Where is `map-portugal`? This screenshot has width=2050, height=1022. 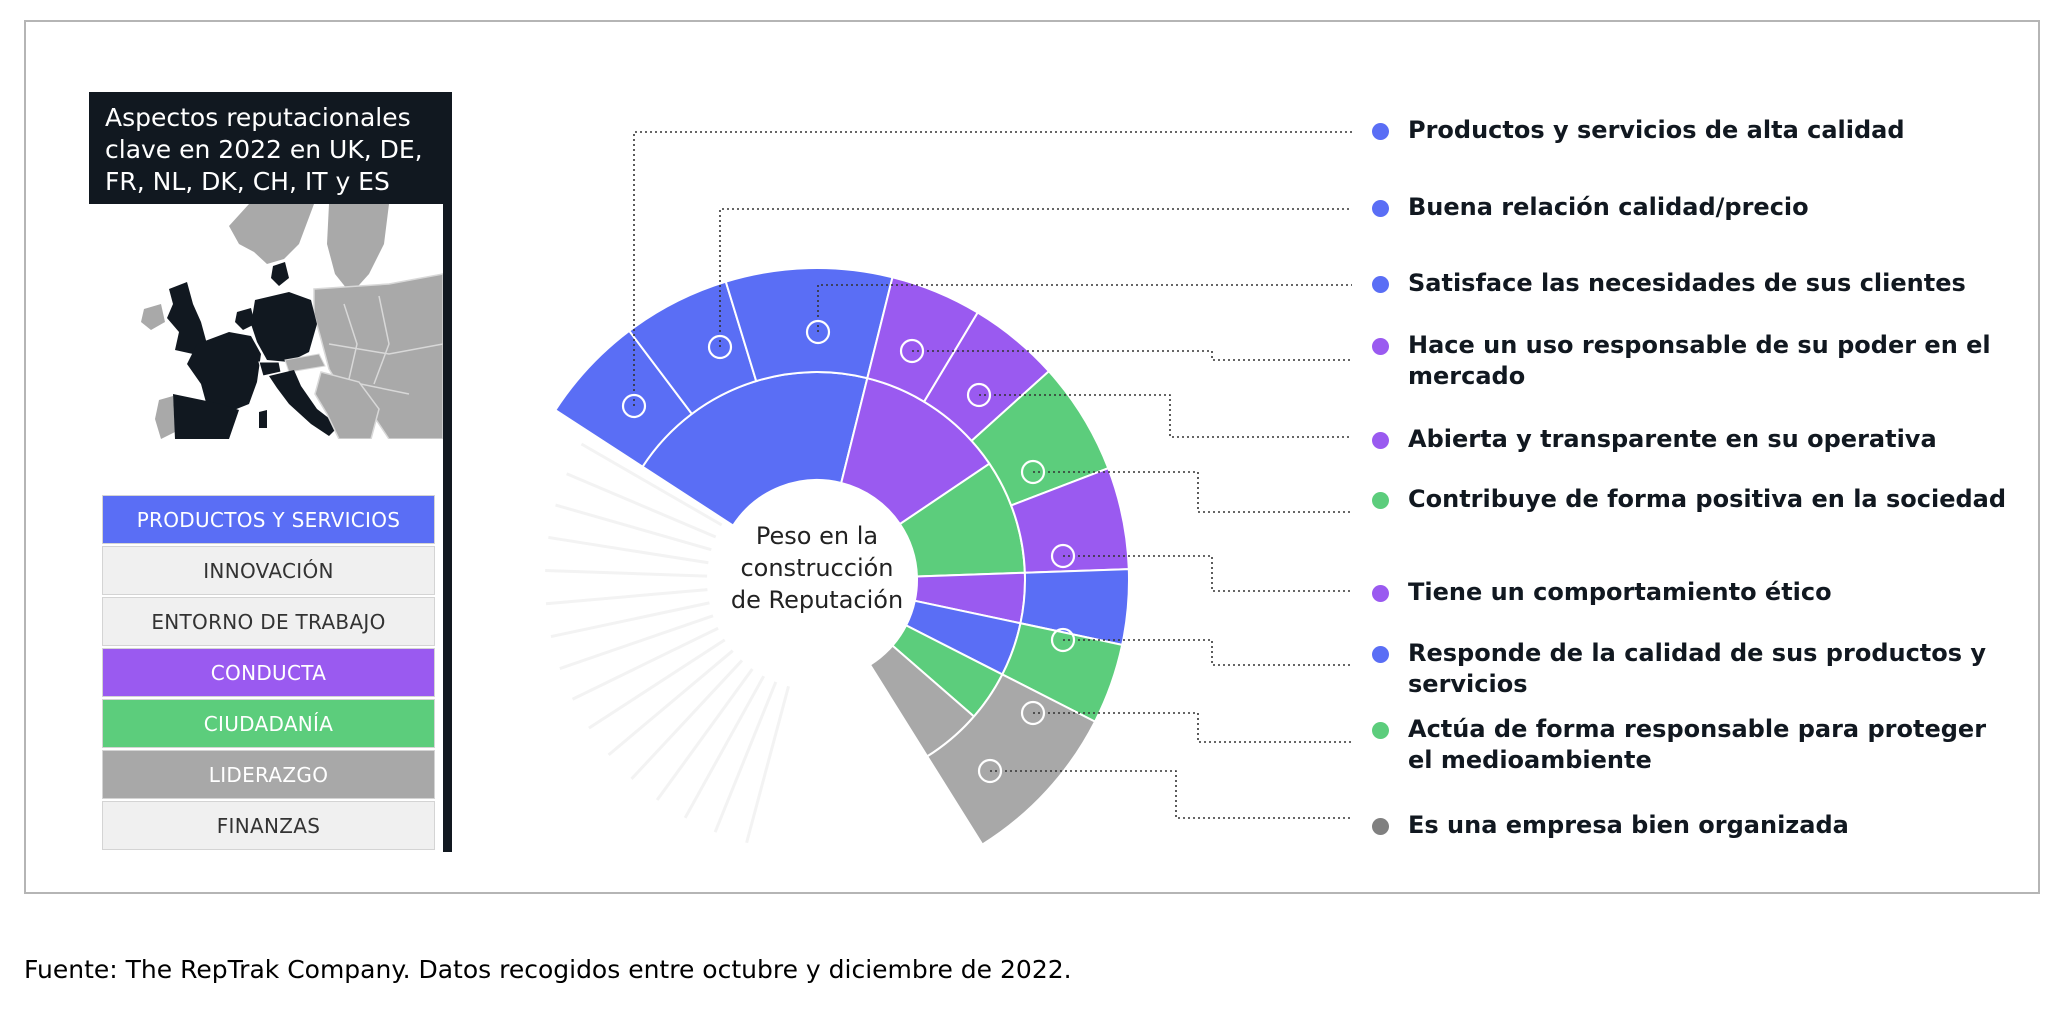
map-portugal is located at coordinates (165, 417).